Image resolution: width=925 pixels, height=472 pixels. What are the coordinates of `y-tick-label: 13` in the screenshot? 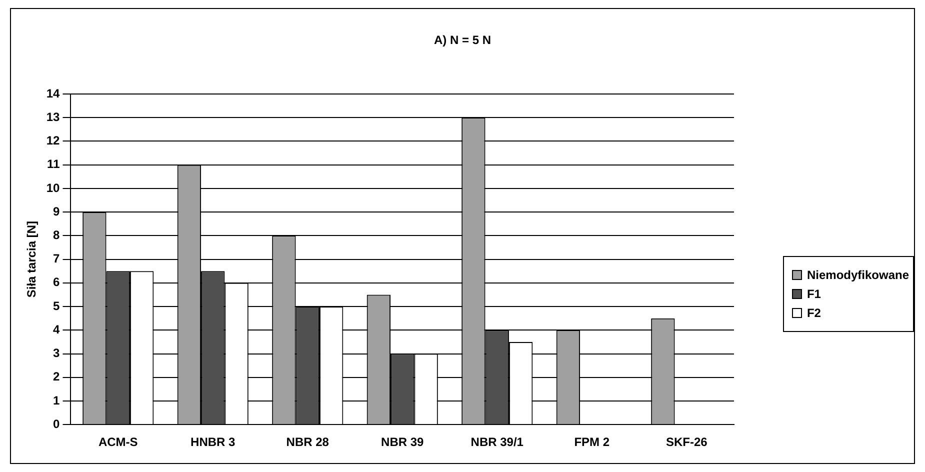 It's located at (53, 117).